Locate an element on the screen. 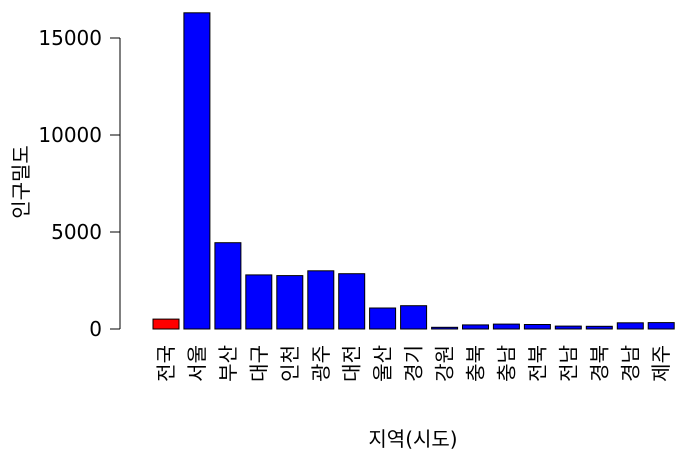  bar-전국 is located at coordinates (166, 324).